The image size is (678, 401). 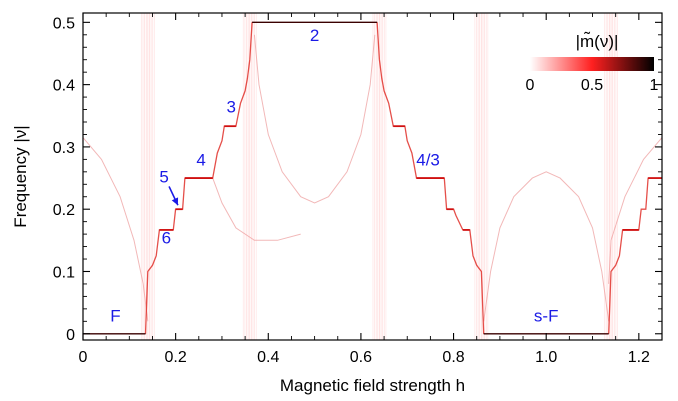 I want to click on colorbar-ticks: 0 0.5 1, so click(x=592, y=85).